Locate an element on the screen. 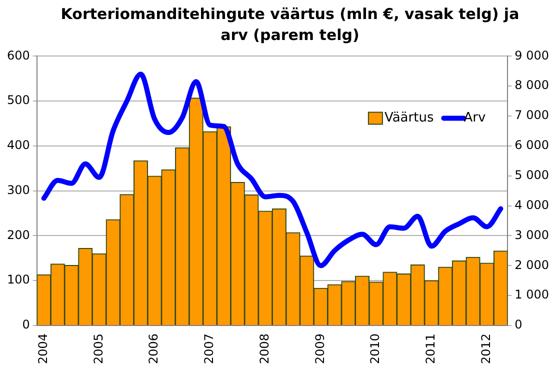 This screenshot has height=367, width=560. y2-tick-label: 8 000 is located at coordinates (532, 85).